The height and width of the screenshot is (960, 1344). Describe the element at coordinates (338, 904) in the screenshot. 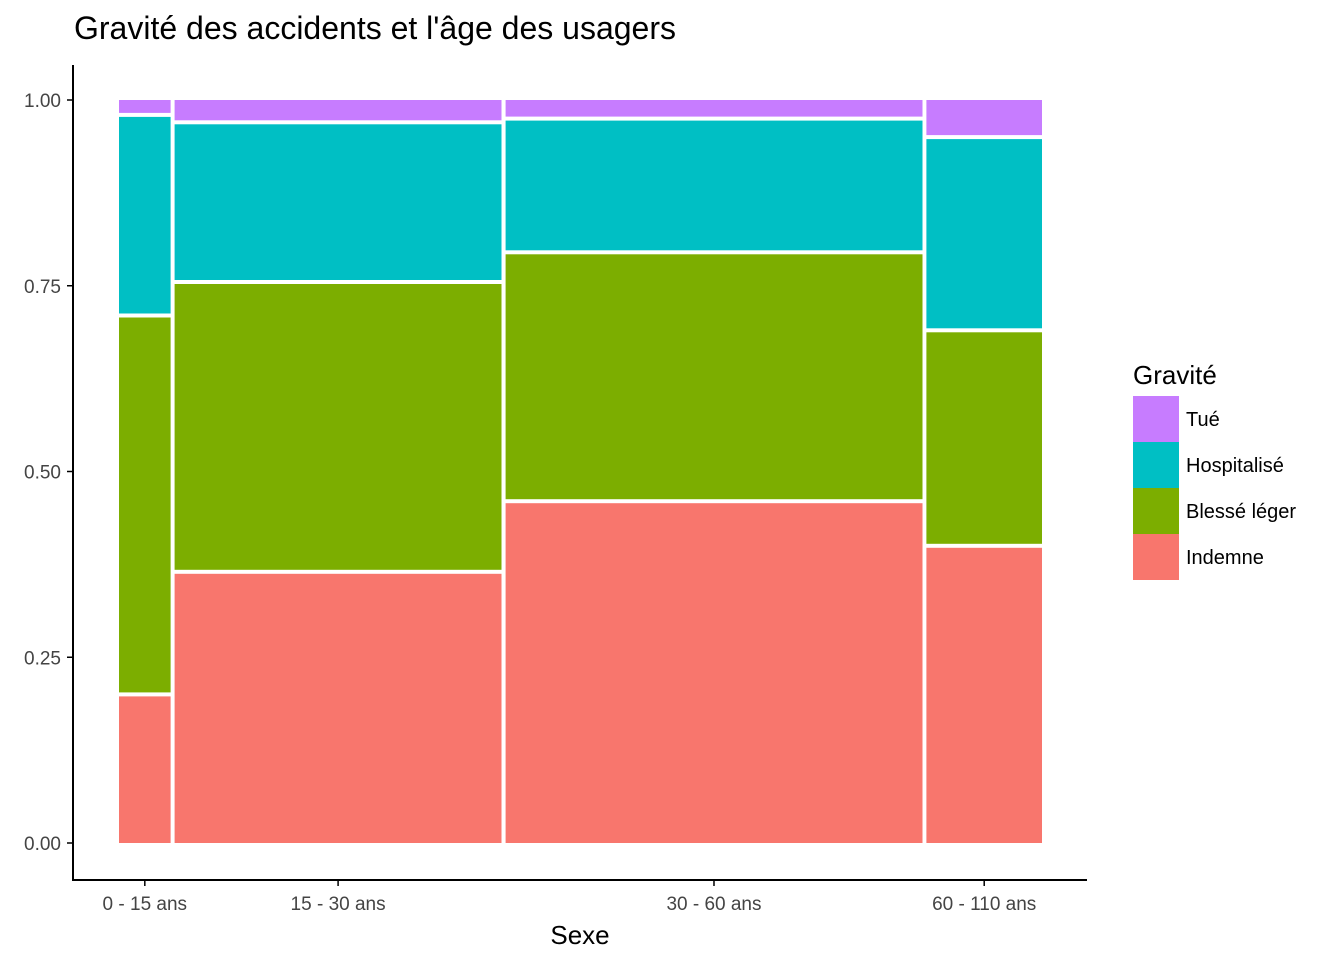

I see `x-tick-label: 15 - 30 ans` at that location.